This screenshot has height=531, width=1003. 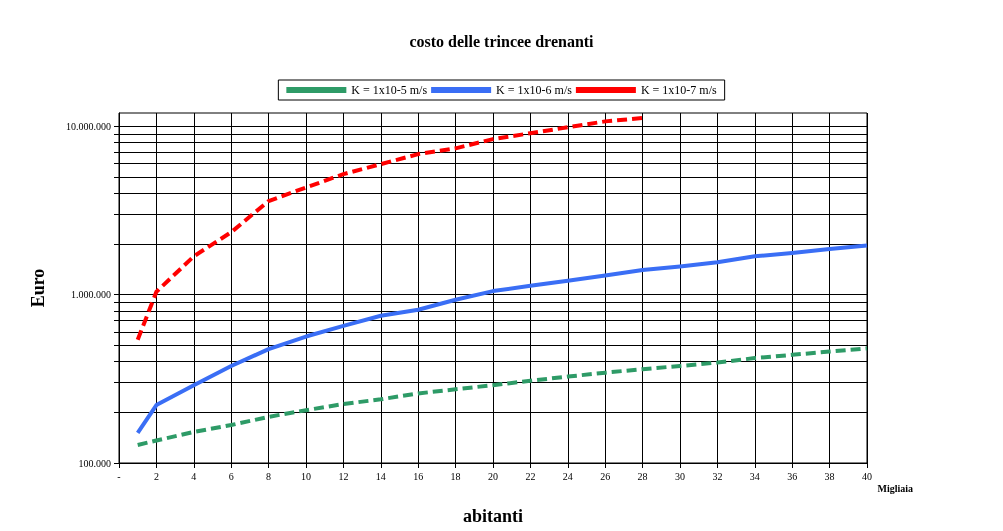 I want to click on x-tick-label: 28, so click(x=642, y=476).